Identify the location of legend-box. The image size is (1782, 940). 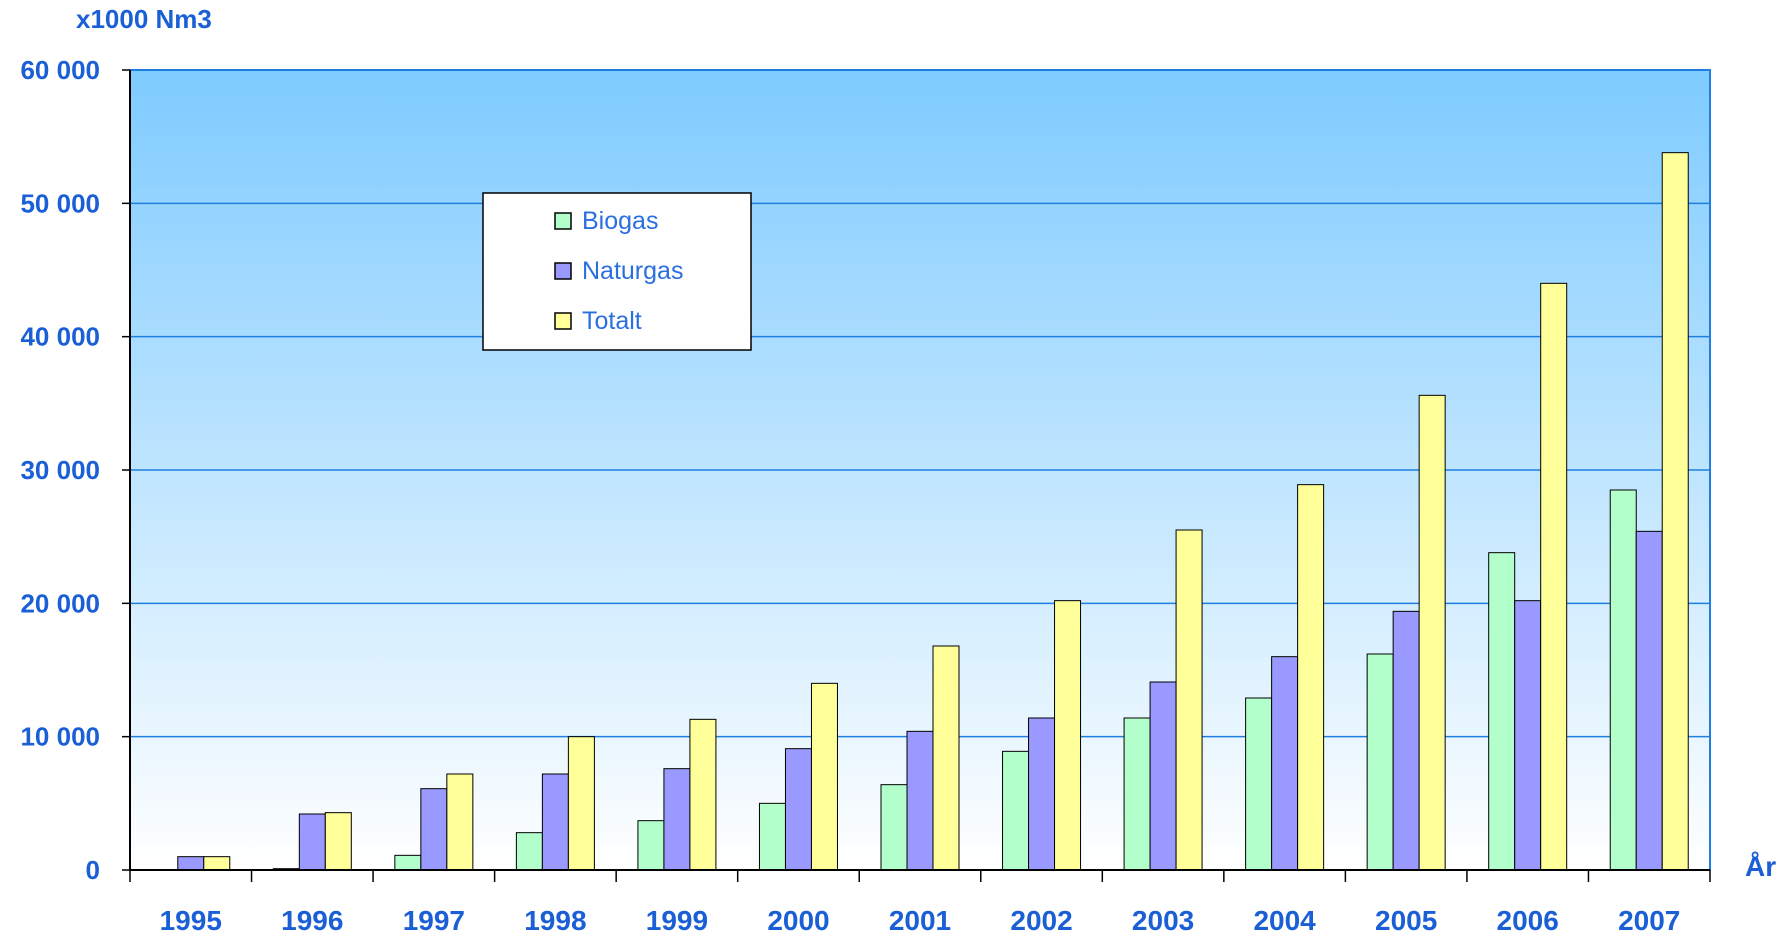
(617, 271).